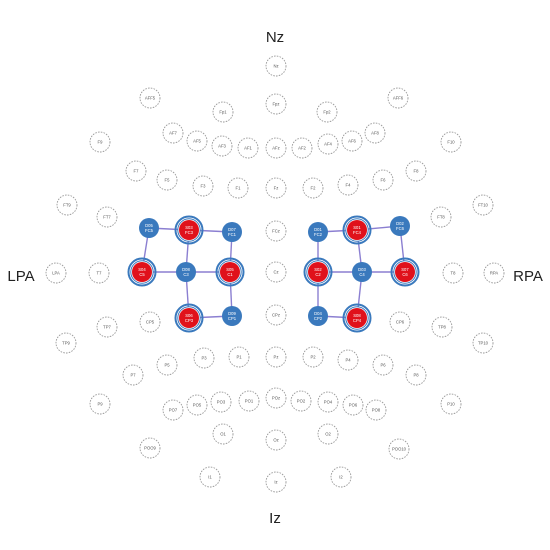 The image size is (550, 550). I want to click on electrode-cp6: CP6, so click(400, 322).